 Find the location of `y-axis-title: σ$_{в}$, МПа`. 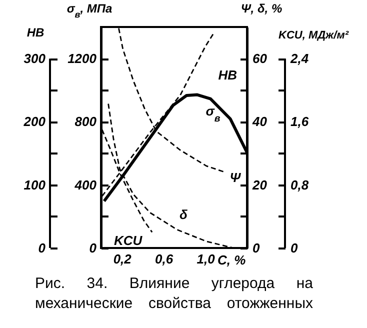

y-axis-title: σ$_{в}$, МПа is located at coordinates (89, 11).